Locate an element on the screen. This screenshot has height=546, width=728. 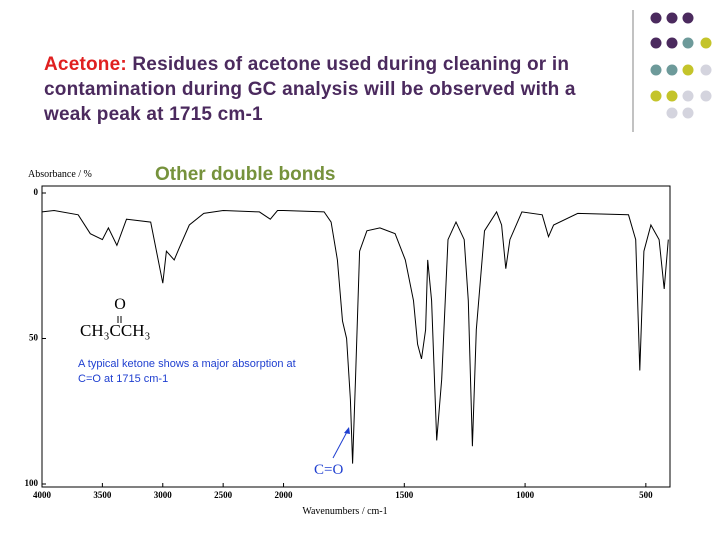
y-tick-label: 100 is located at coordinates (32, 483).